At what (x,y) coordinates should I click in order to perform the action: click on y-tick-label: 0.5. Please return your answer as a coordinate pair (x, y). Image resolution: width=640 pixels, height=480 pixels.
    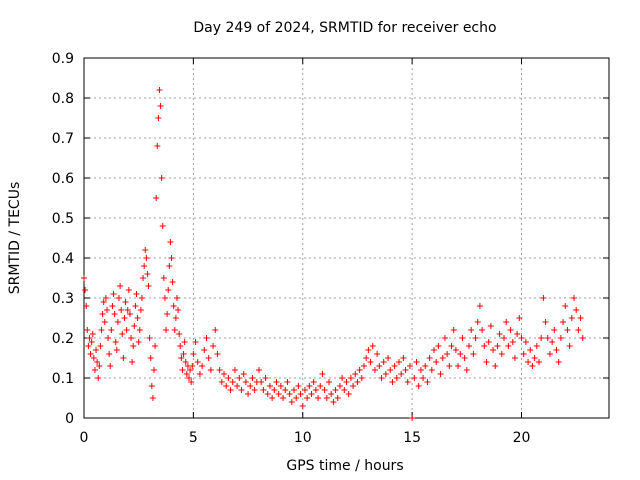
    Looking at the image, I should click on (63, 219).